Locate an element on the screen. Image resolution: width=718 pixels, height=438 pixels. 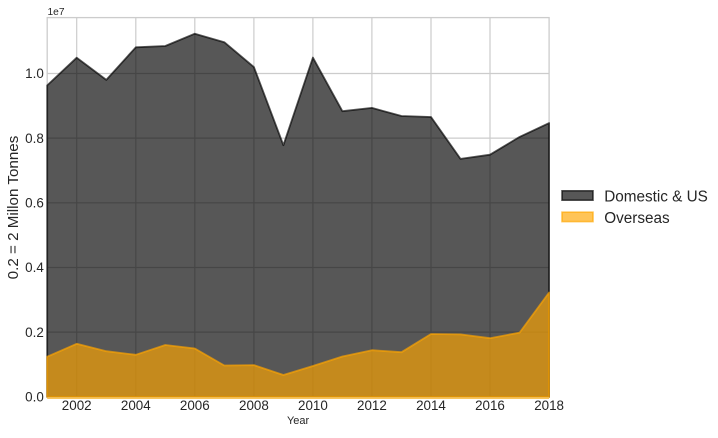
svg-text: 2004 is located at coordinates (136, 405).